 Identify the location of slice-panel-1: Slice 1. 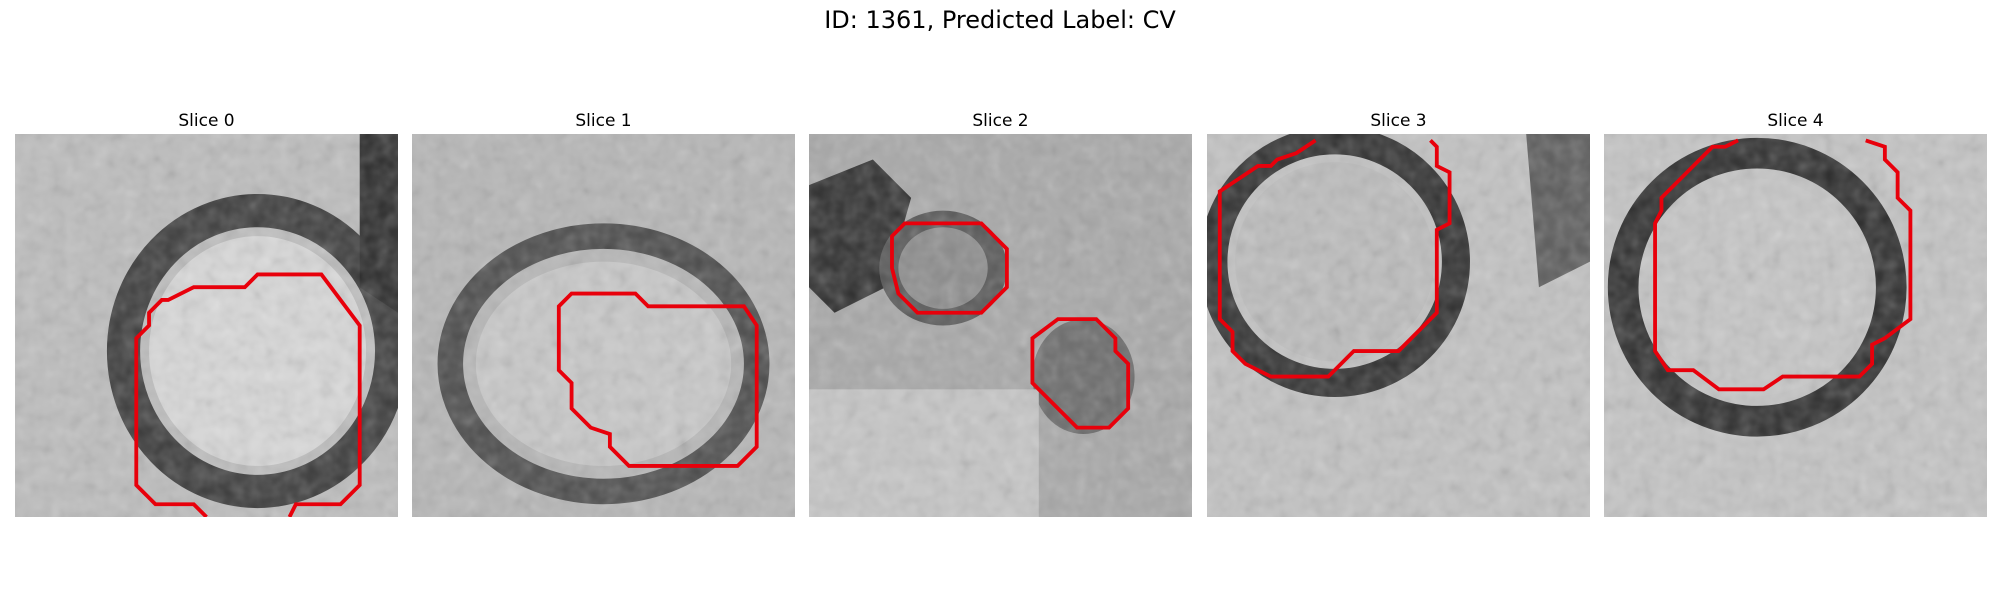
(603, 312).